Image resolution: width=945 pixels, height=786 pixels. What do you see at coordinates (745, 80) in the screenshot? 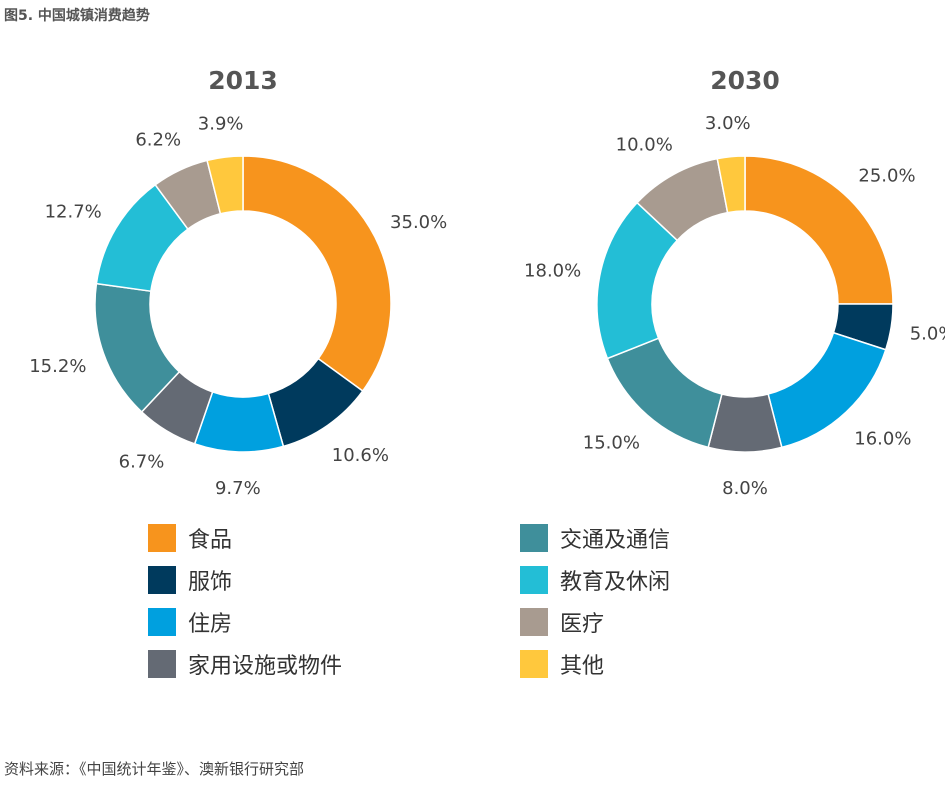
I see `chart-title-2030: 2030` at bounding box center [745, 80].